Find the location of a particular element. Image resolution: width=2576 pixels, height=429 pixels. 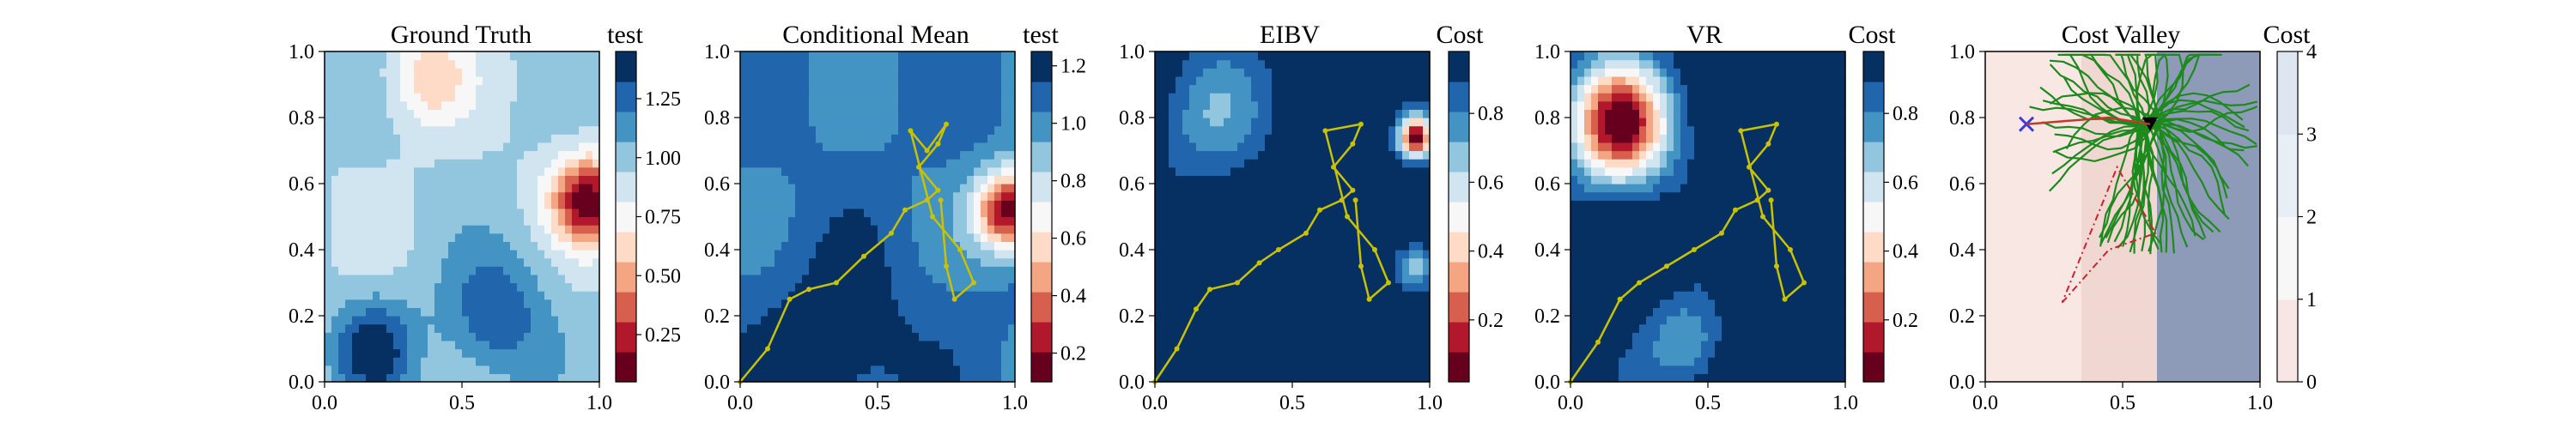

colorbar-segment is located at coordinates (1459, 66).